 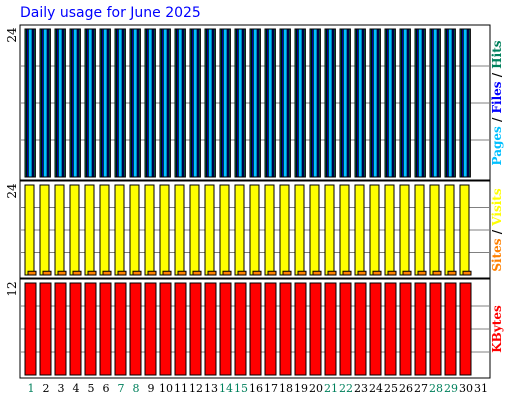 What do you see at coordinates (301, 388) in the screenshot?
I see `x-tick-day-19: 19` at bounding box center [301, 388].